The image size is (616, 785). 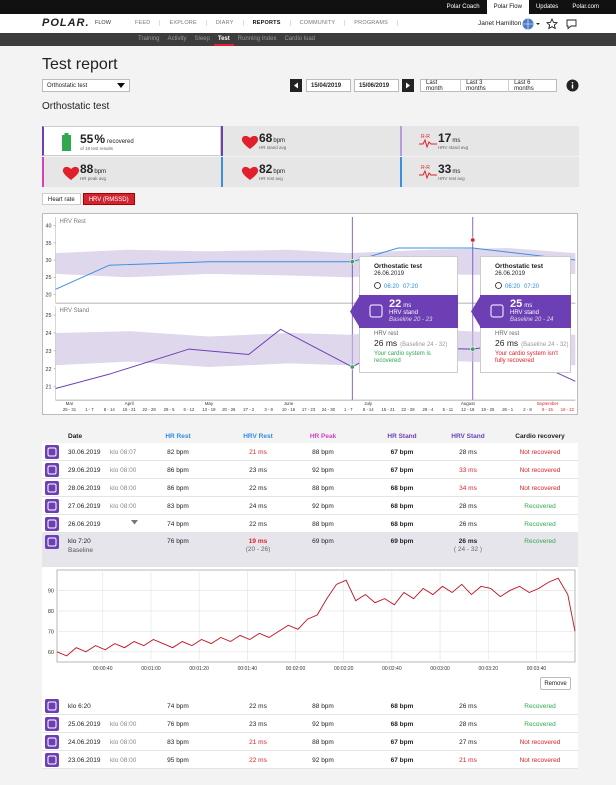 What do you see at coordinates (552, 23) in the screenshot?
I see `star-icon` at bounding box center [552, 23].